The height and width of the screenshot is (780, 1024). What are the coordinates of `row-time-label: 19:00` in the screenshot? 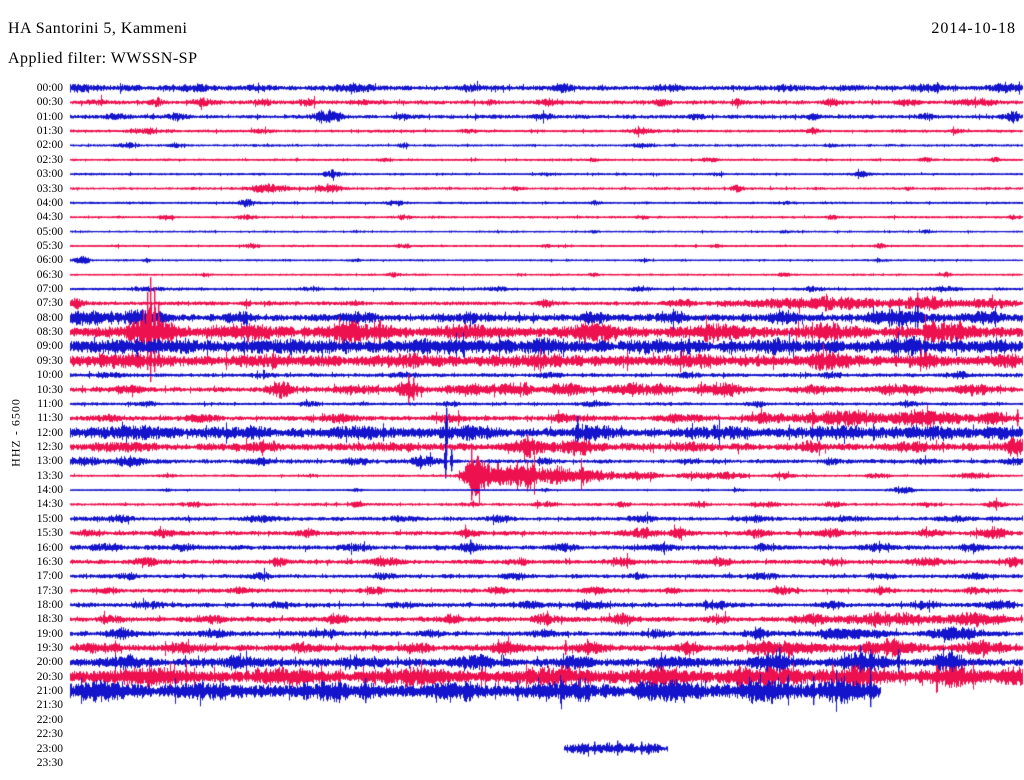 It's located at (49, 633).